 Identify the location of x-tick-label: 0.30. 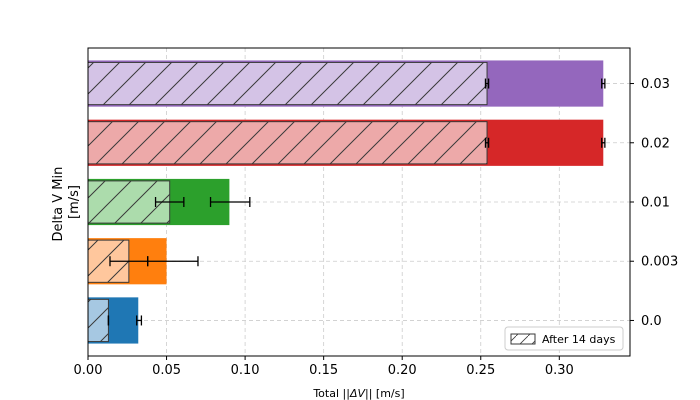
(559, 370).